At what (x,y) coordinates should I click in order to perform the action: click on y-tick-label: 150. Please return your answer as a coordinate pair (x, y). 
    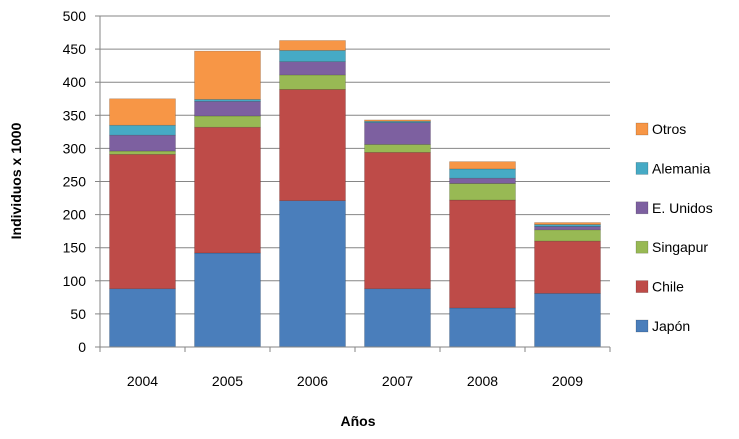
    Looking at the image, I should click on (75, 248).